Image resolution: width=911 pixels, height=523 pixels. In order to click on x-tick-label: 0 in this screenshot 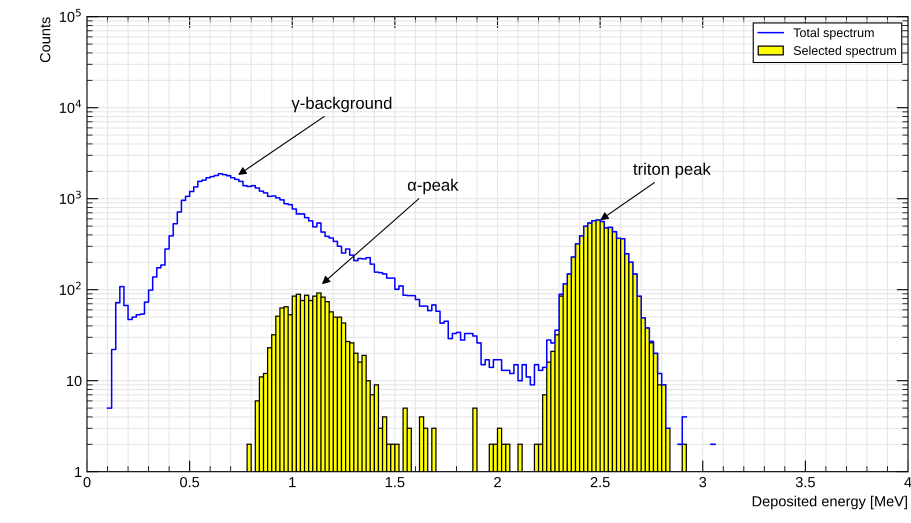, I will do `click(87, 482)`.